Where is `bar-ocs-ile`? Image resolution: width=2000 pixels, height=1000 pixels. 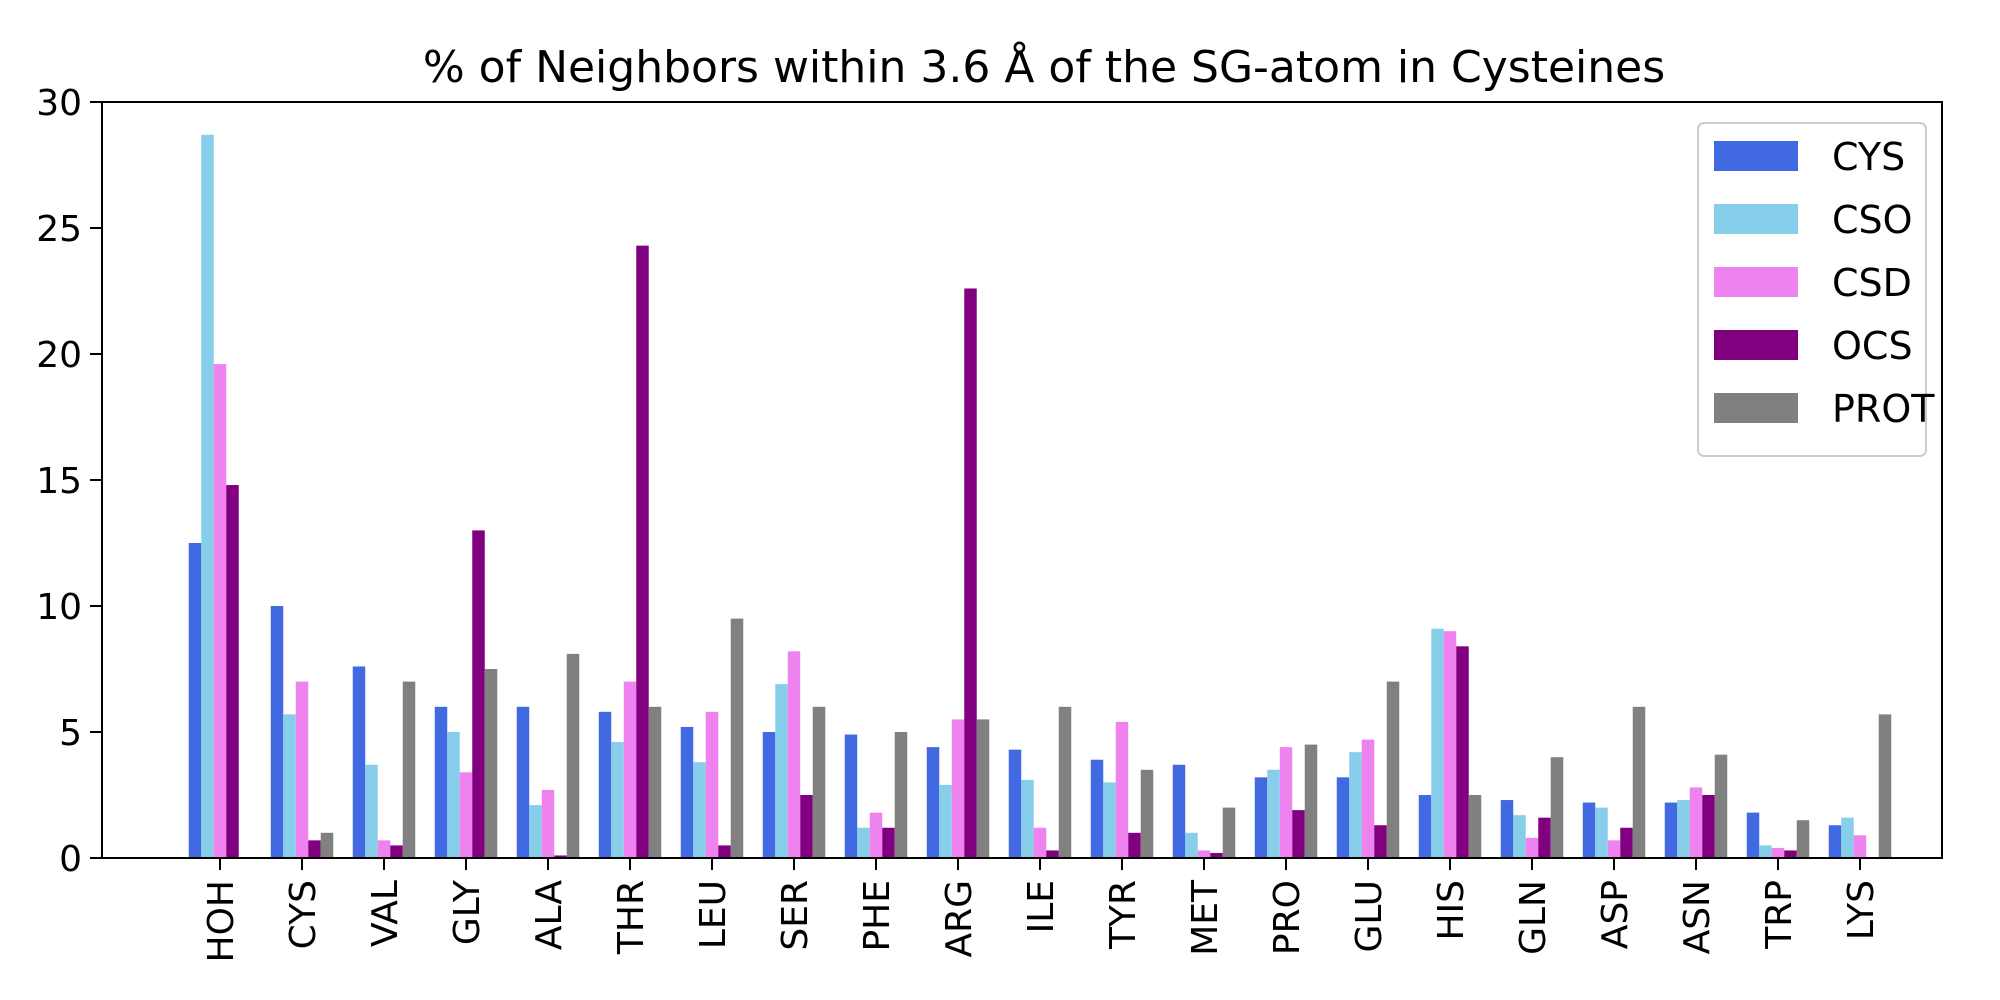 bar-ocs-ile is located at coordinates (1052, 854).